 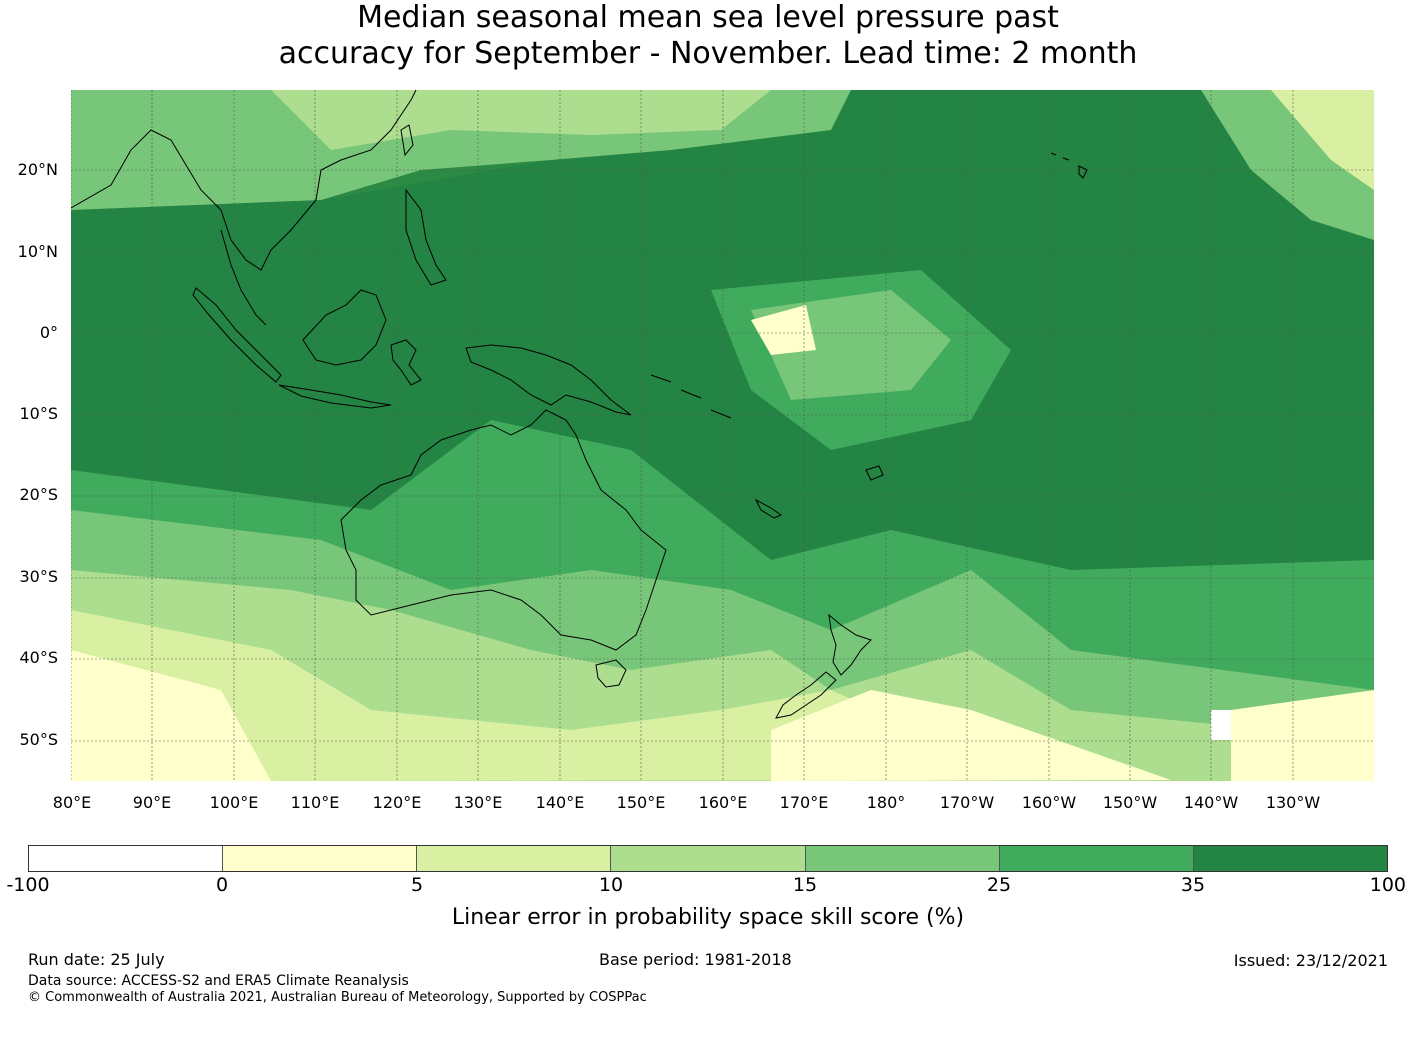 What do you see at coordinates (37, 251) in the screenshot?
I see `lat-label-10n: 10°N` at bounding box center [37, 251].